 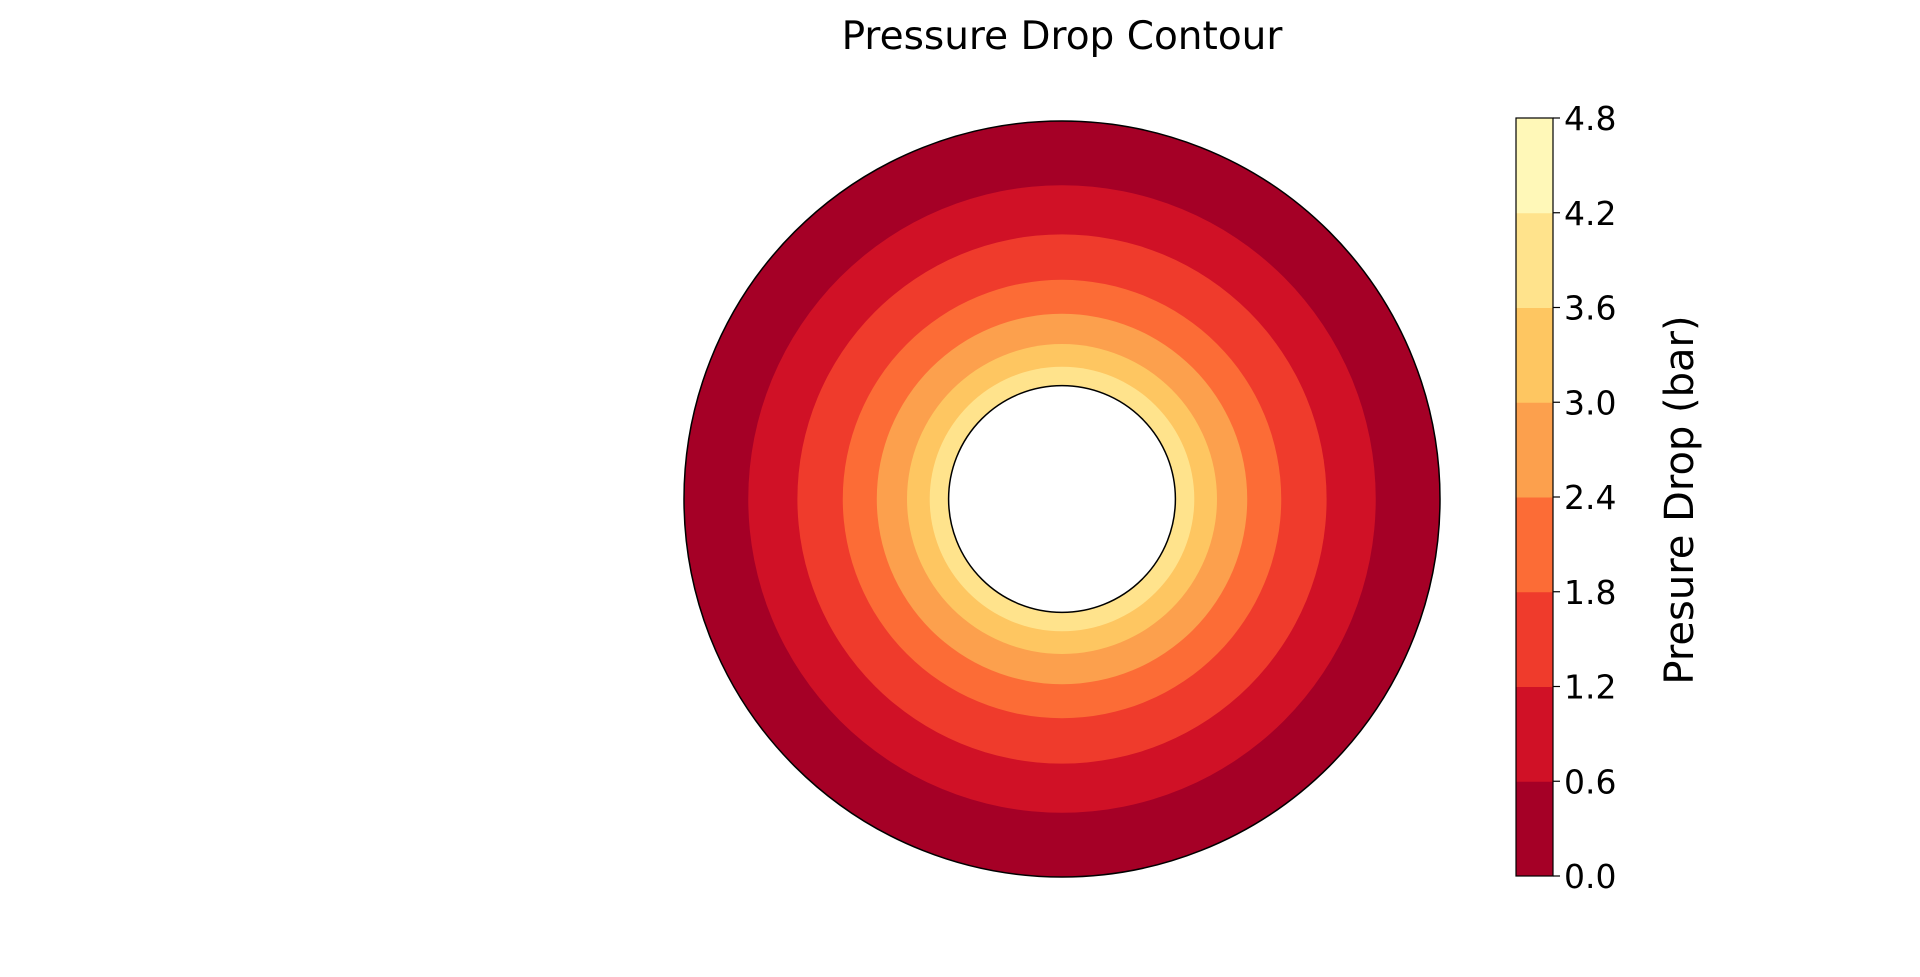 I want to click on colorbar-tick-label: 0.6, so click(x=1590, y=781).